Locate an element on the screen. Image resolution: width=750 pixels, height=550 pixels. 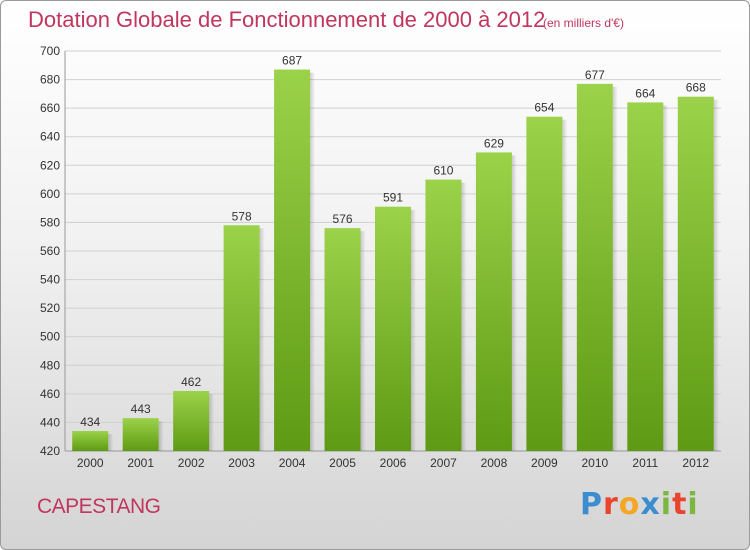
y-tick-label: 560 is located at coordinates (50, 251).